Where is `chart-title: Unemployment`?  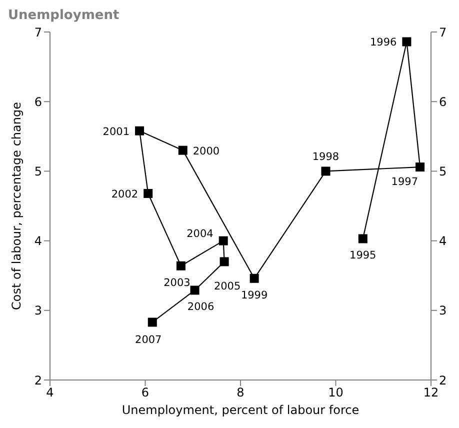
chart-title: Unemployment is located at coordinates (64, 16).